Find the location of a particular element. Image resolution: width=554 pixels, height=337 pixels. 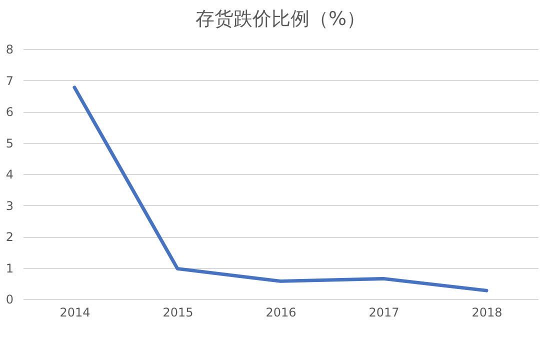

y-tick-label: 5 is located at coordinates (10, 143).